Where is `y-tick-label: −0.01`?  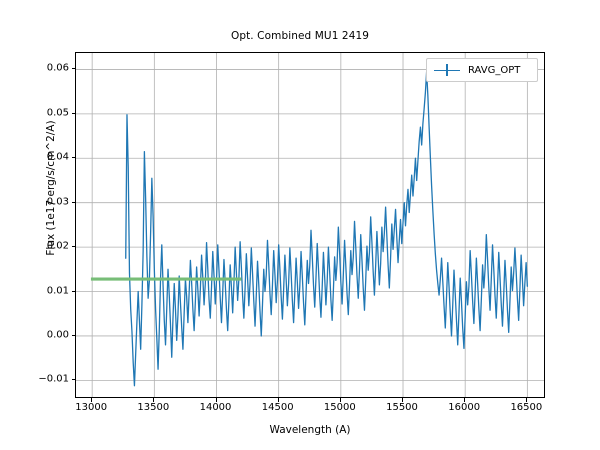 y-tick-label: −0.01 is located at coordinates (53, 379).